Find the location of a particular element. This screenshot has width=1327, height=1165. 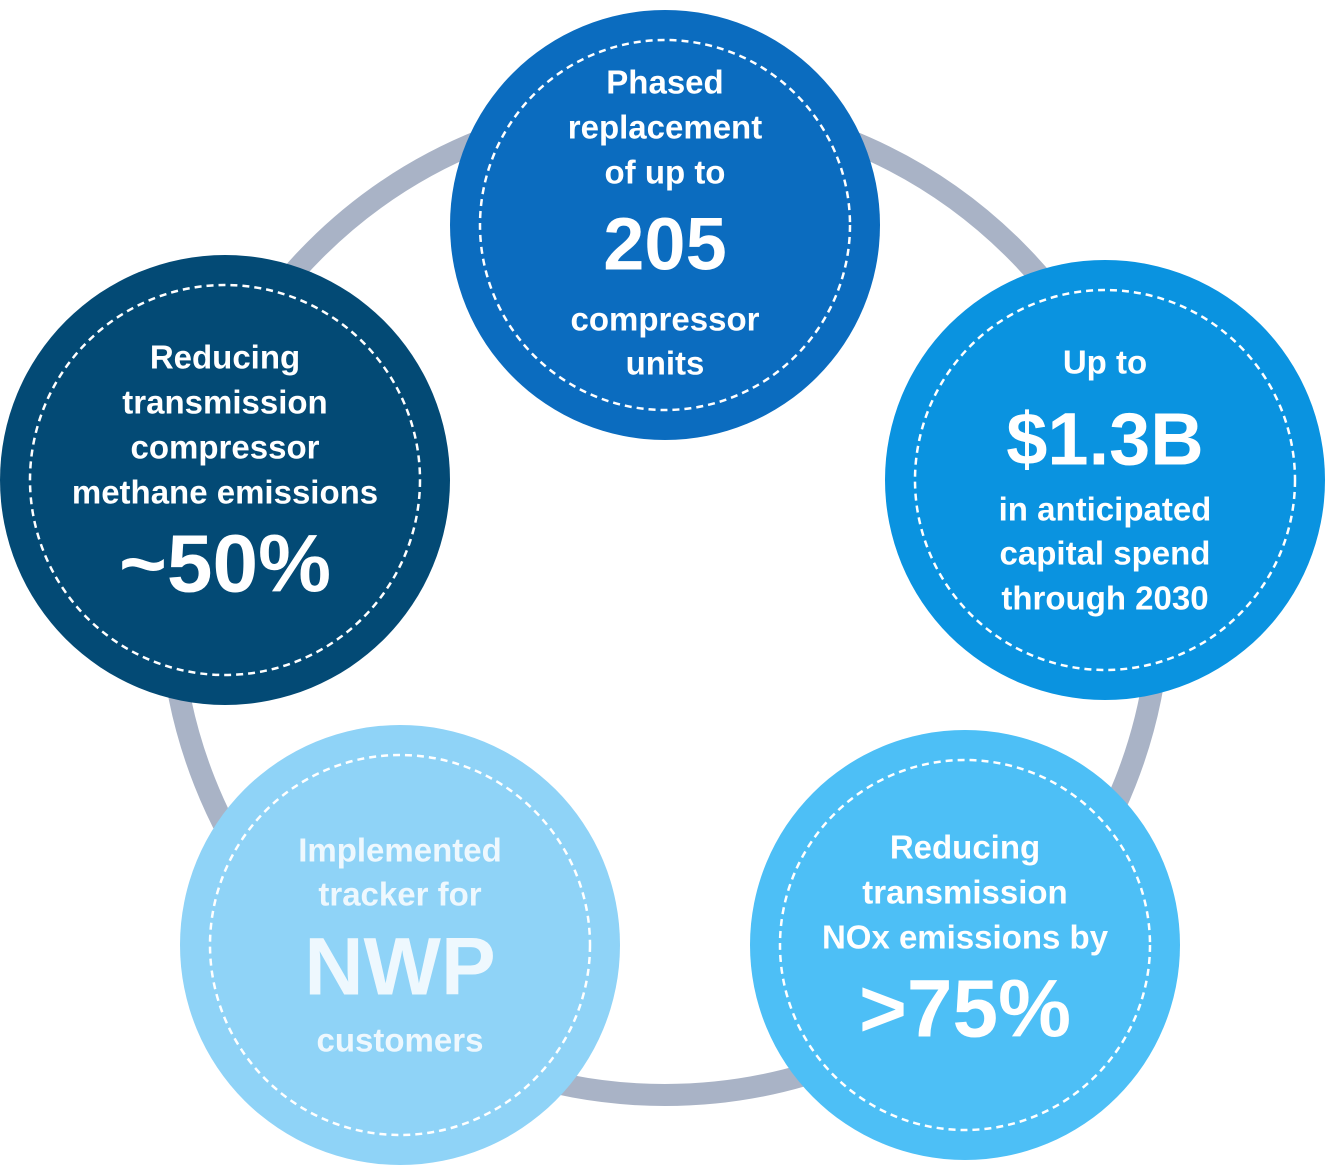

node: Implemented tracker for NWP customers is located at coordinates (400, 945).